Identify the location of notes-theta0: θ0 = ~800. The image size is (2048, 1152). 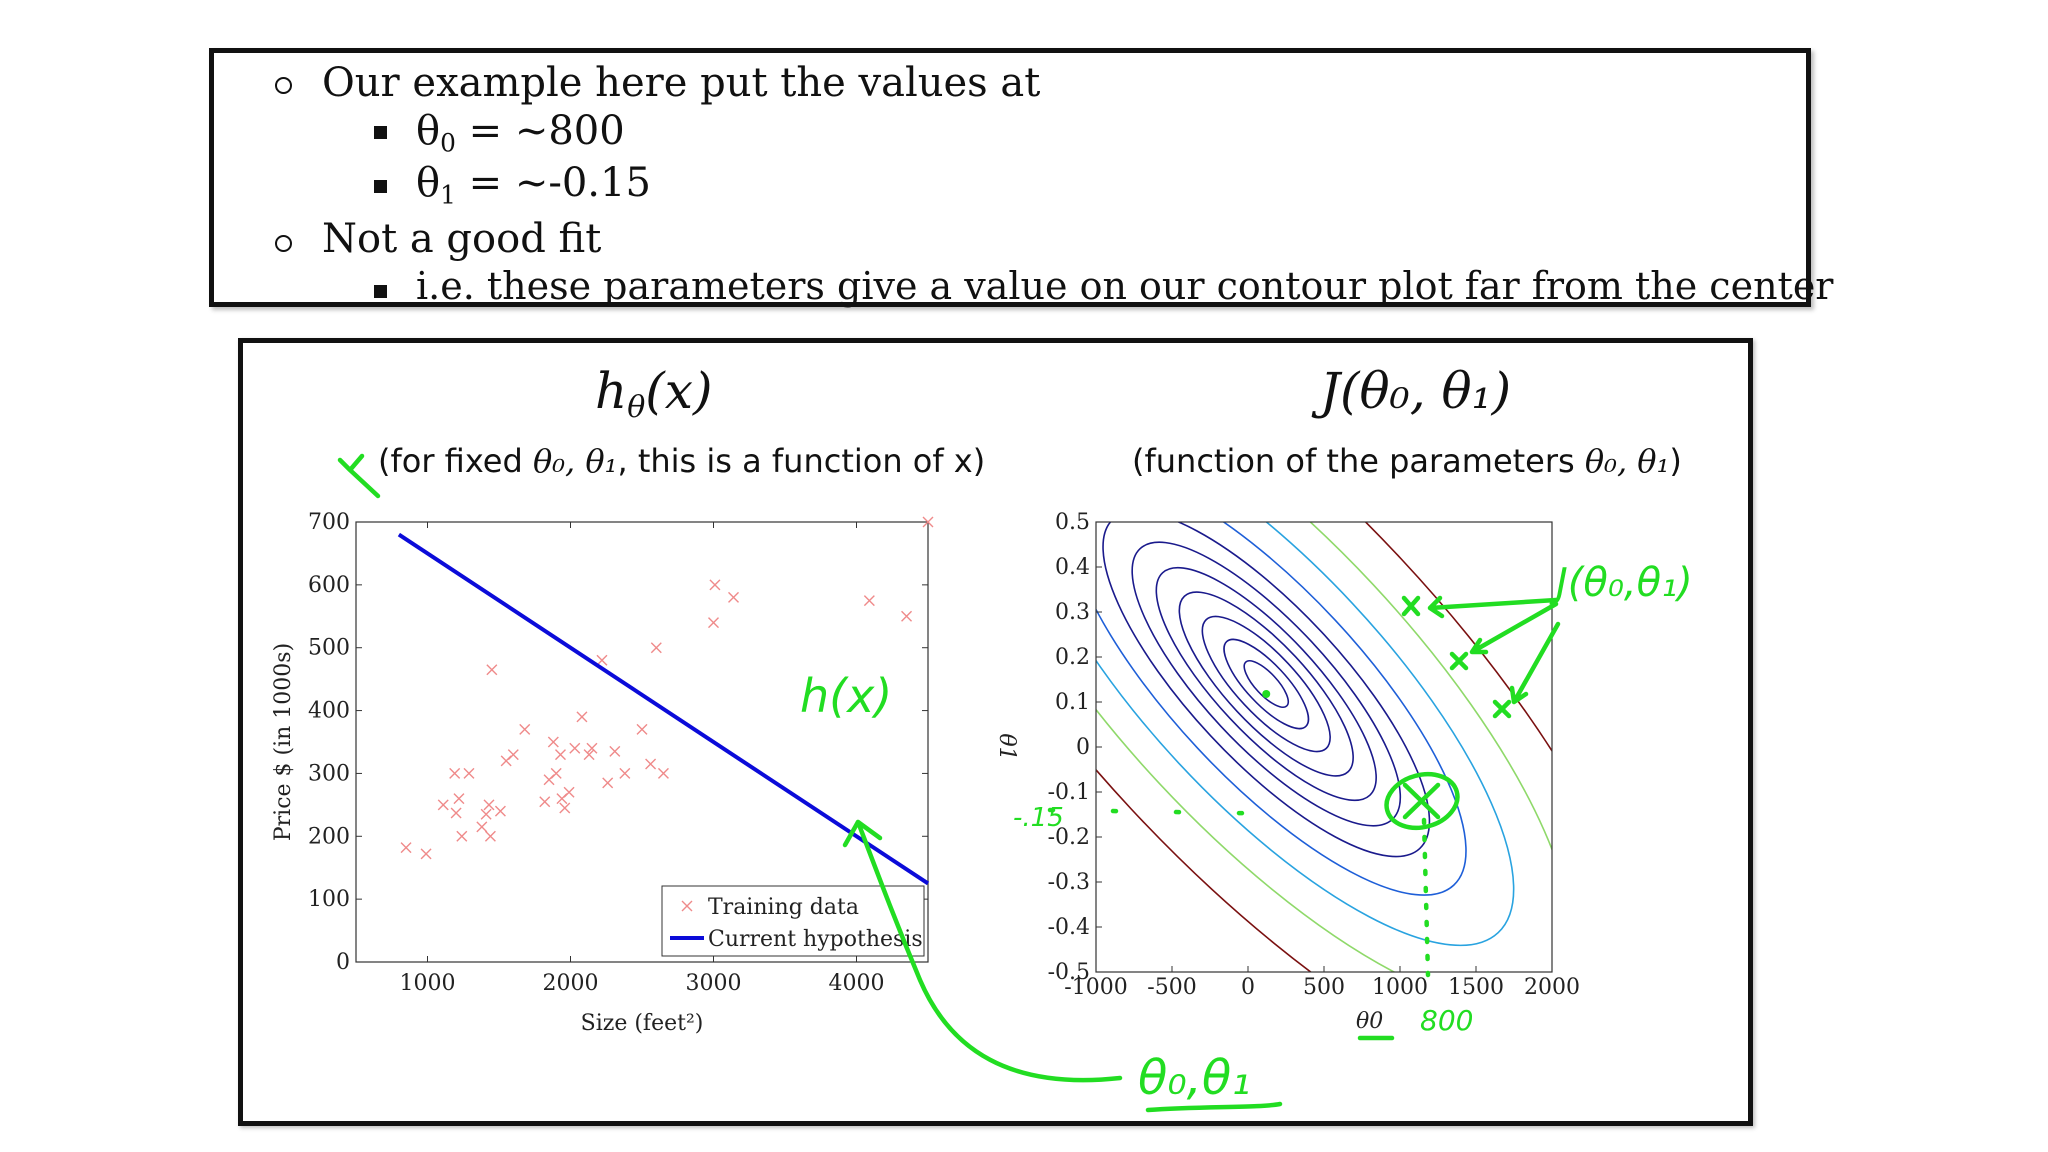
(520, 133).